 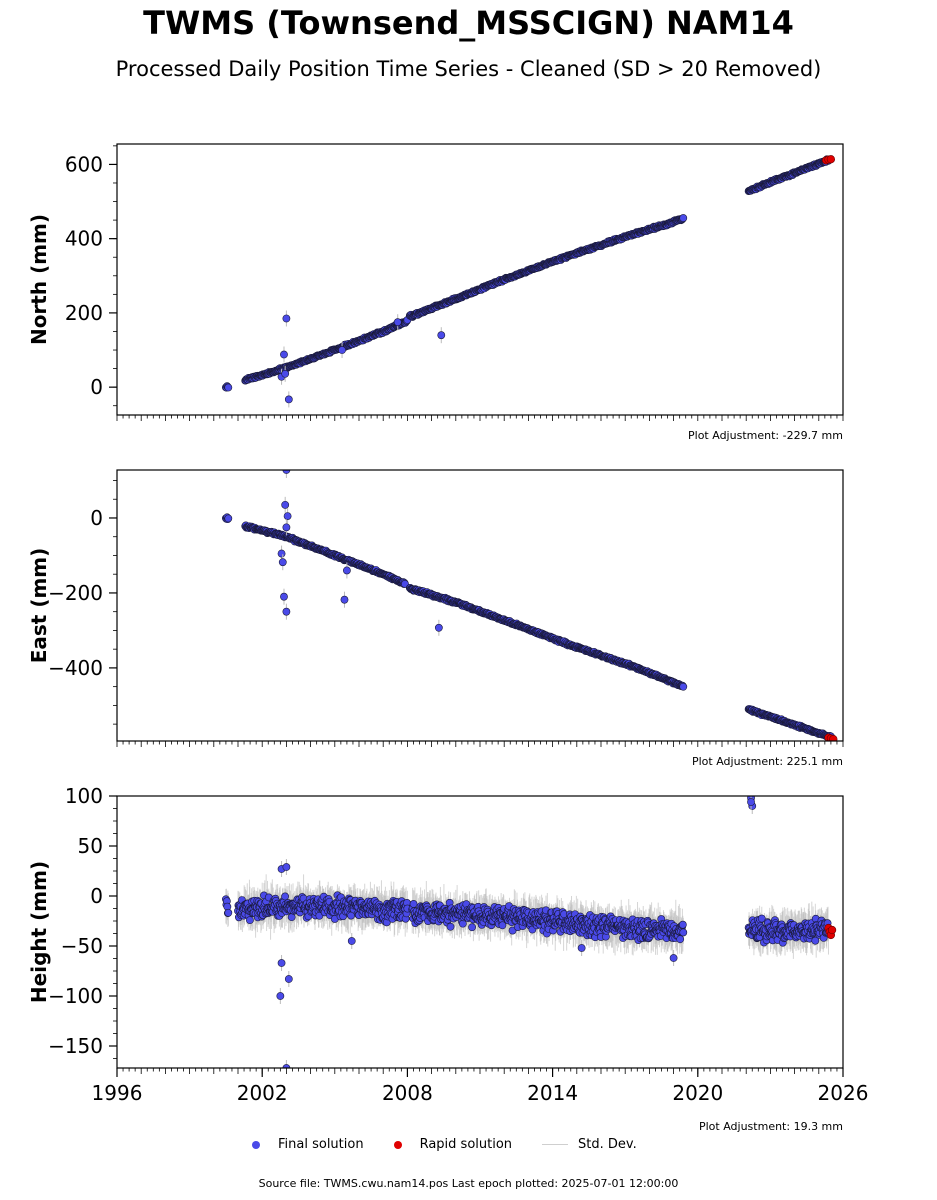 What do you see at coordinates (84, 239) in the screenshot?
I see `y-tick-label: 400` at bounding box center [84, 239].